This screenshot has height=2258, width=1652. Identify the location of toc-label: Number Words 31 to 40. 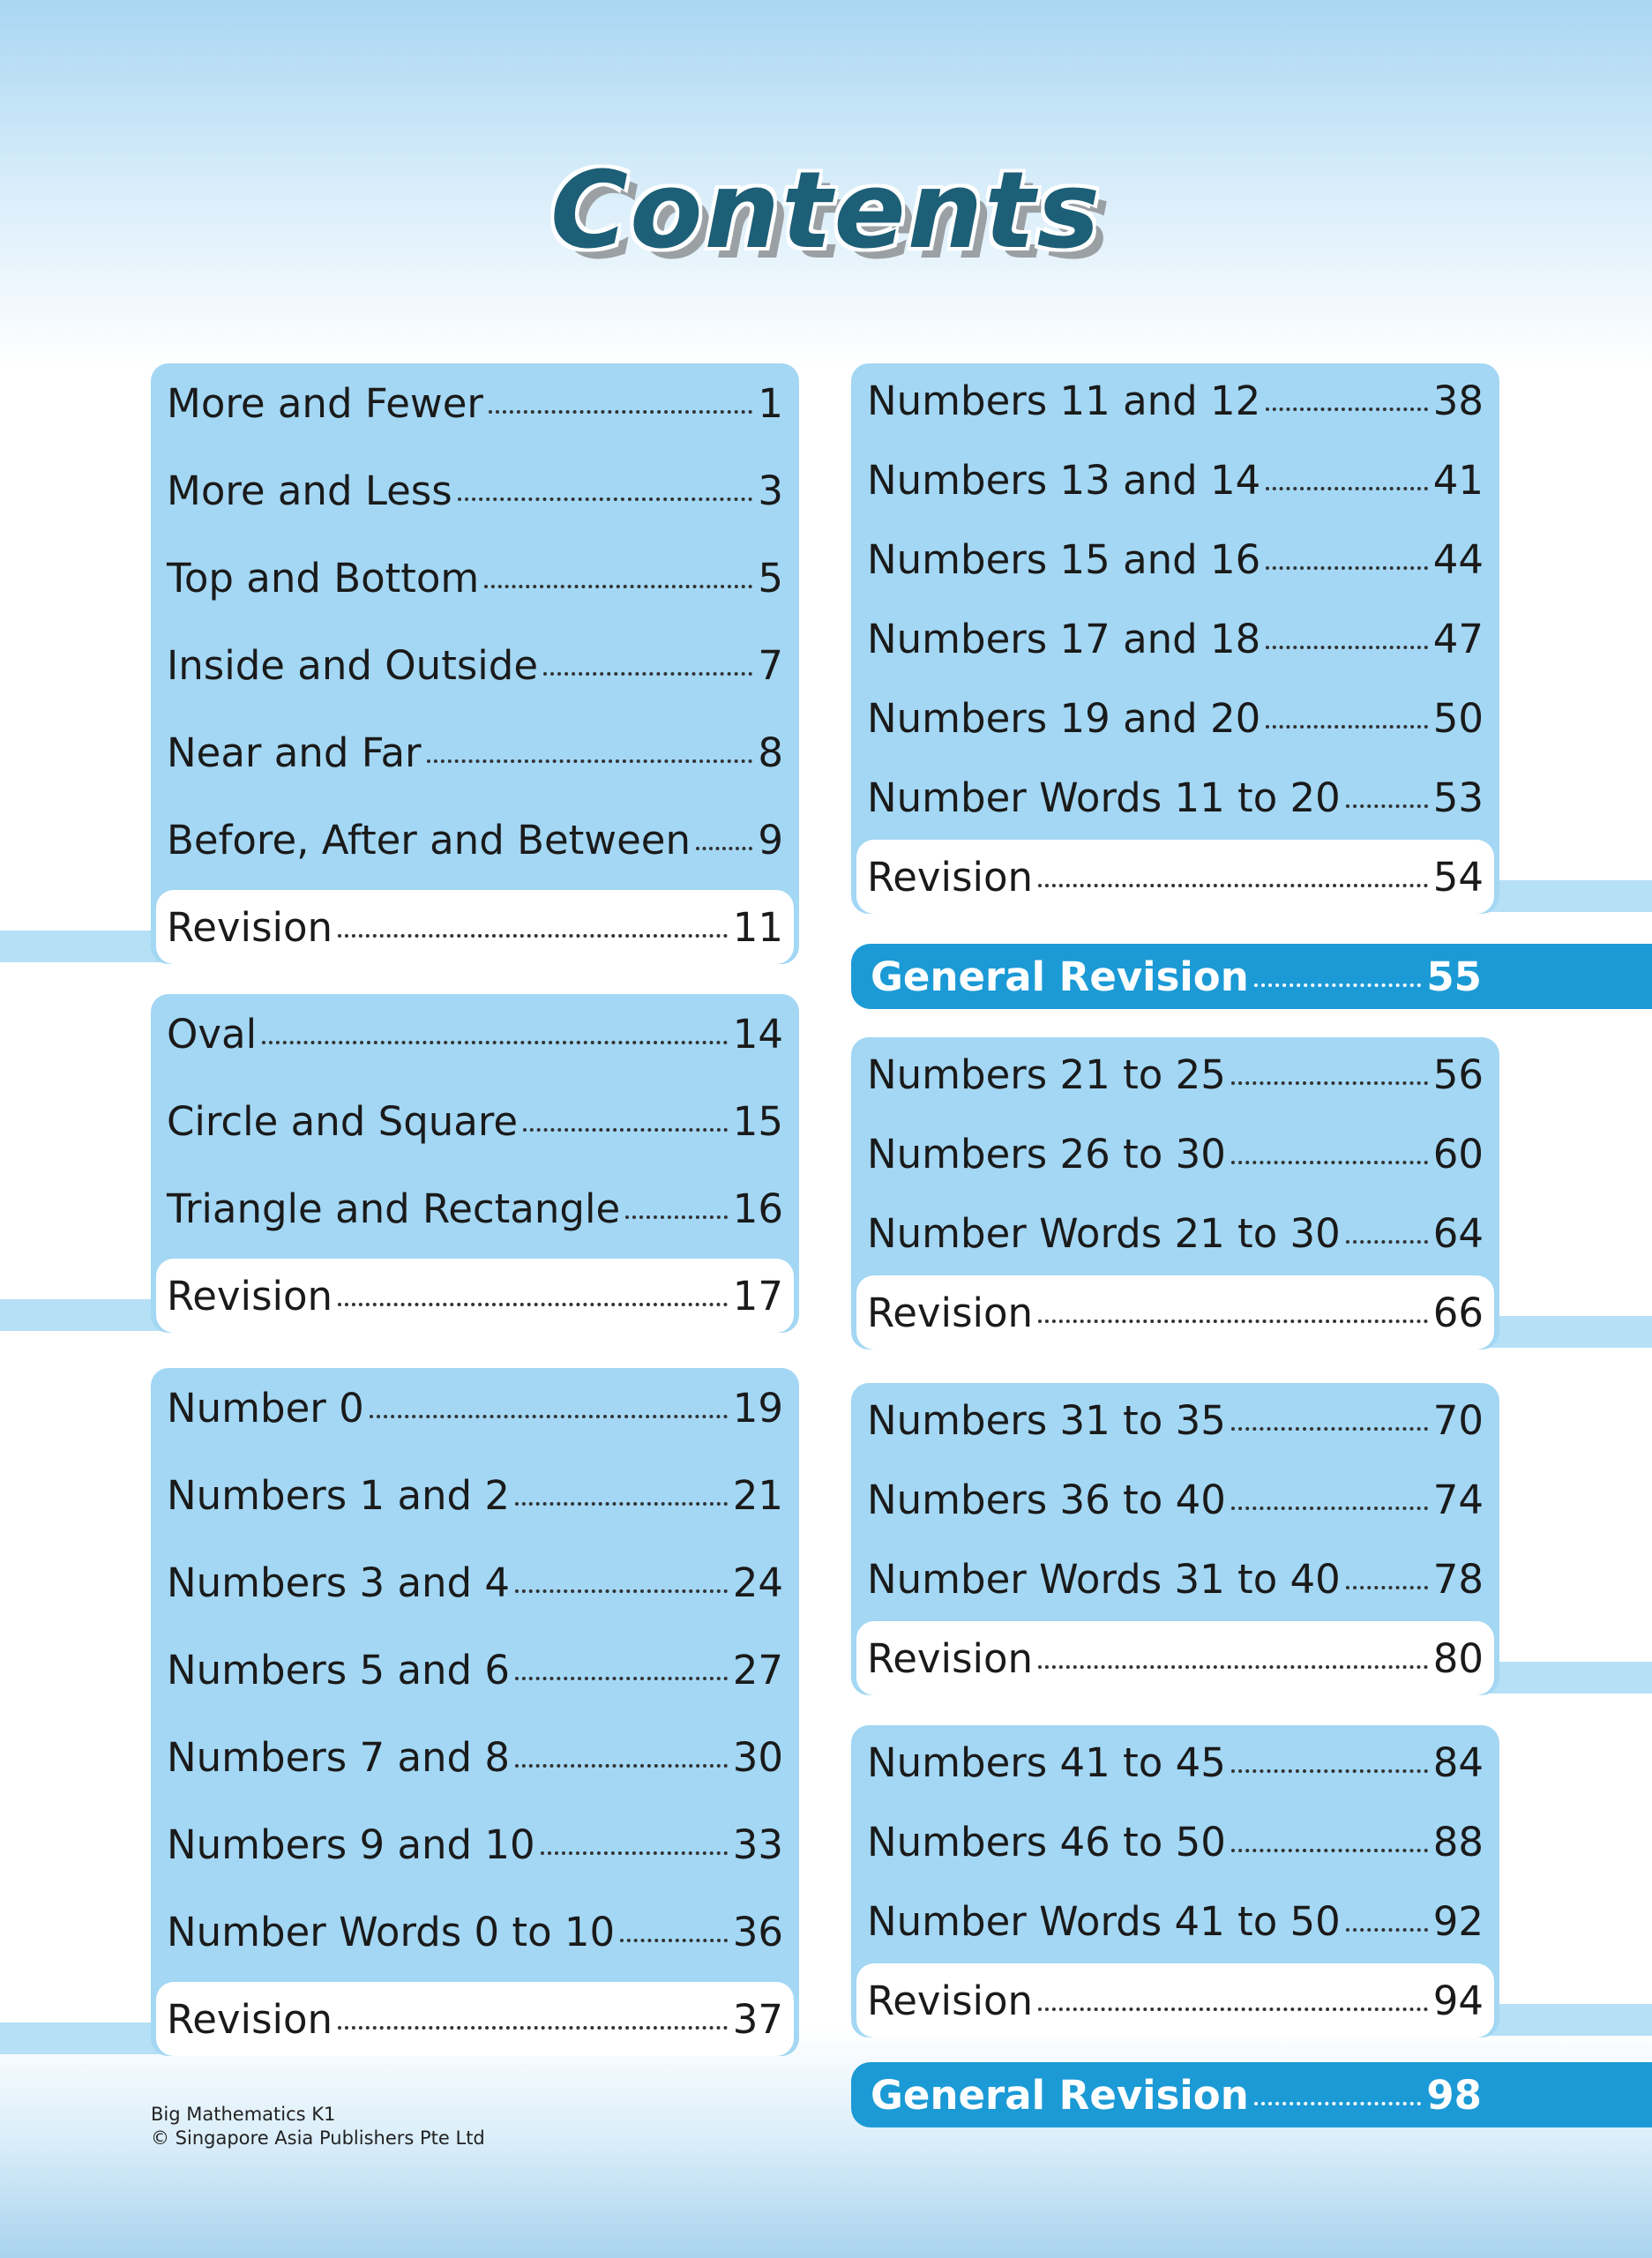
(1104, 1579).